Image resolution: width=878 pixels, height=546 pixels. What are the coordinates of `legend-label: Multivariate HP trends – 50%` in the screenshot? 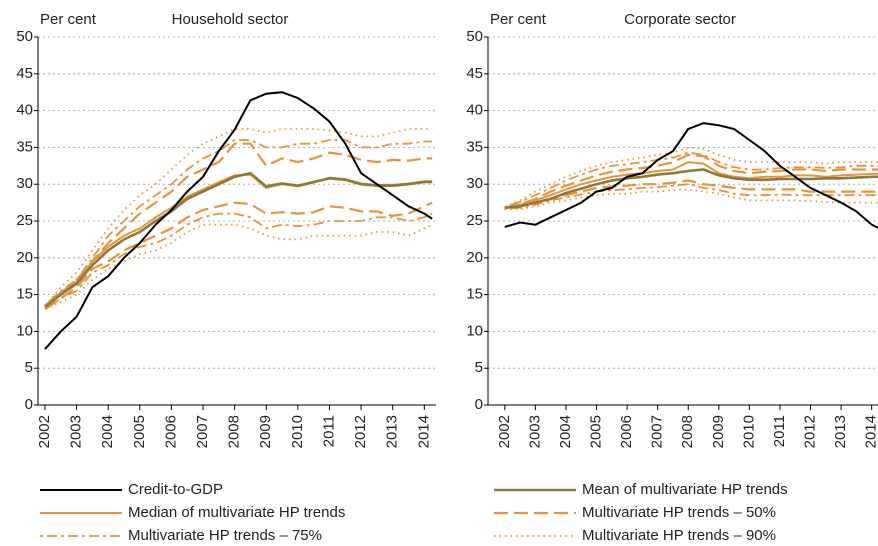 It's located at (679, 512).